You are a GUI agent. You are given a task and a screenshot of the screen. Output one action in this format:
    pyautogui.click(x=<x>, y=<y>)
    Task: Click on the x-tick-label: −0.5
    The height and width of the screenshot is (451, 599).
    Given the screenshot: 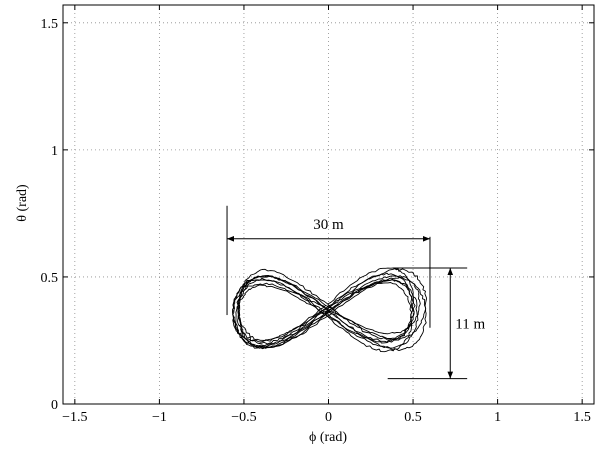 What is the action you would take?
    pyautogui.click(x=243, y=417)
    